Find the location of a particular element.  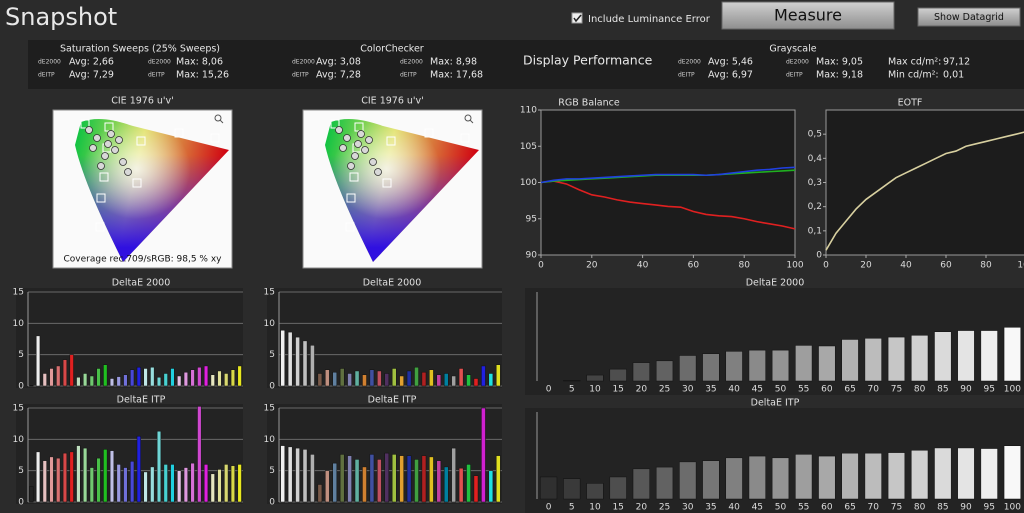

checkbox is located at coordinates (577, 18).